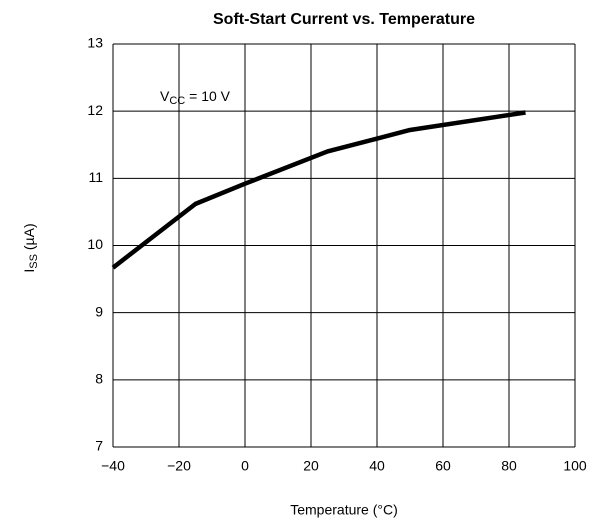  What do you see at coordinates (344, 19) in the screenshot?
I see `chart-title: Soft-Start Current vs. Temperature` at bounding box center [344, 19].